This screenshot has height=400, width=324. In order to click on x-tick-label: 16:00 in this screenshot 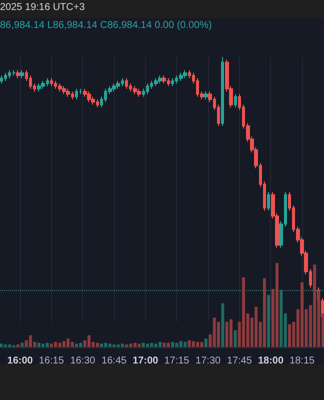, I will do `click(20, 361)`.